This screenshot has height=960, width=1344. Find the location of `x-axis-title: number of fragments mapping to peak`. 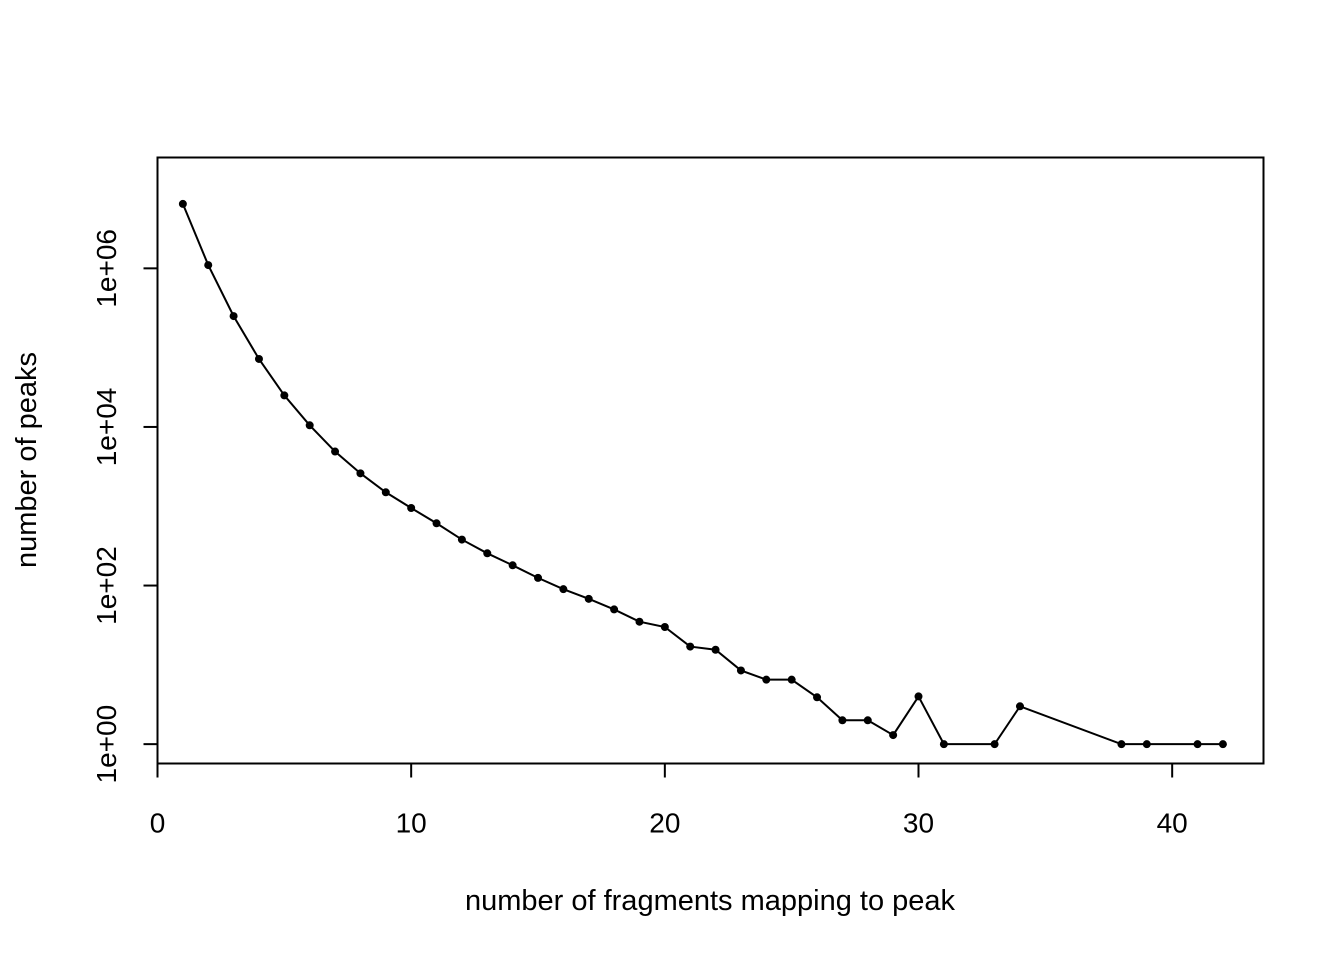

x-axis-title: number of fragments mapping to peak is located at coordinates (710, 901).